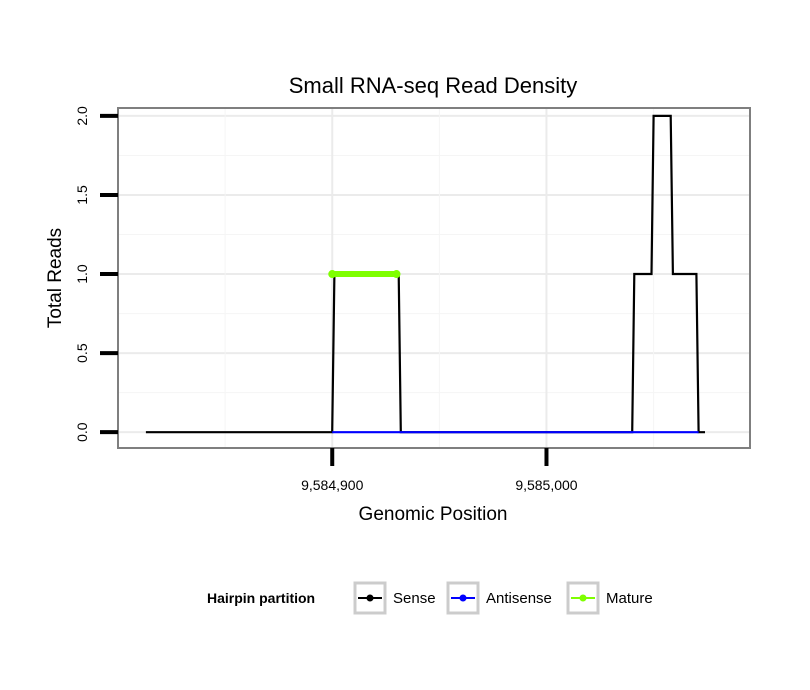 The image size is (810, 690). I want to click on y-axis: 0.0 0.5 1.0 1.5 2.0, so click(96, 274).